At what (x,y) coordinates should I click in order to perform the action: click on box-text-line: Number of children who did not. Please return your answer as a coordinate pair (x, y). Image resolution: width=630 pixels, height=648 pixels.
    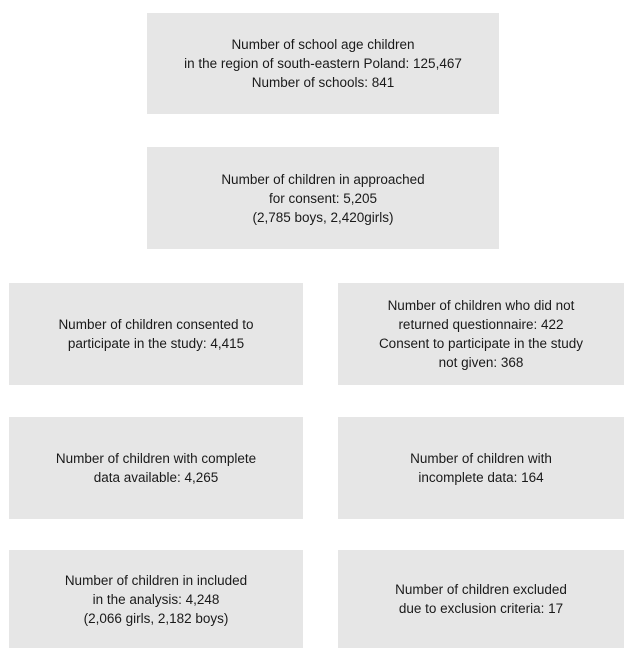
    Looking at the image, I should click on (481, 305).